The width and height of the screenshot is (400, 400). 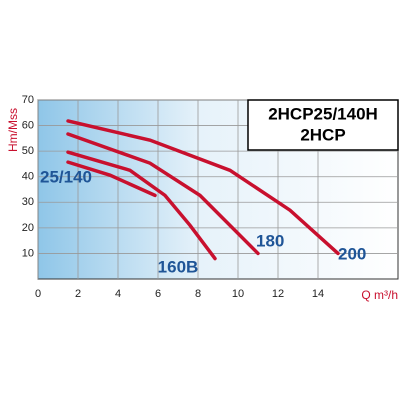 I want to click on chart-title: 2HCP, so click(x=322, y=134).